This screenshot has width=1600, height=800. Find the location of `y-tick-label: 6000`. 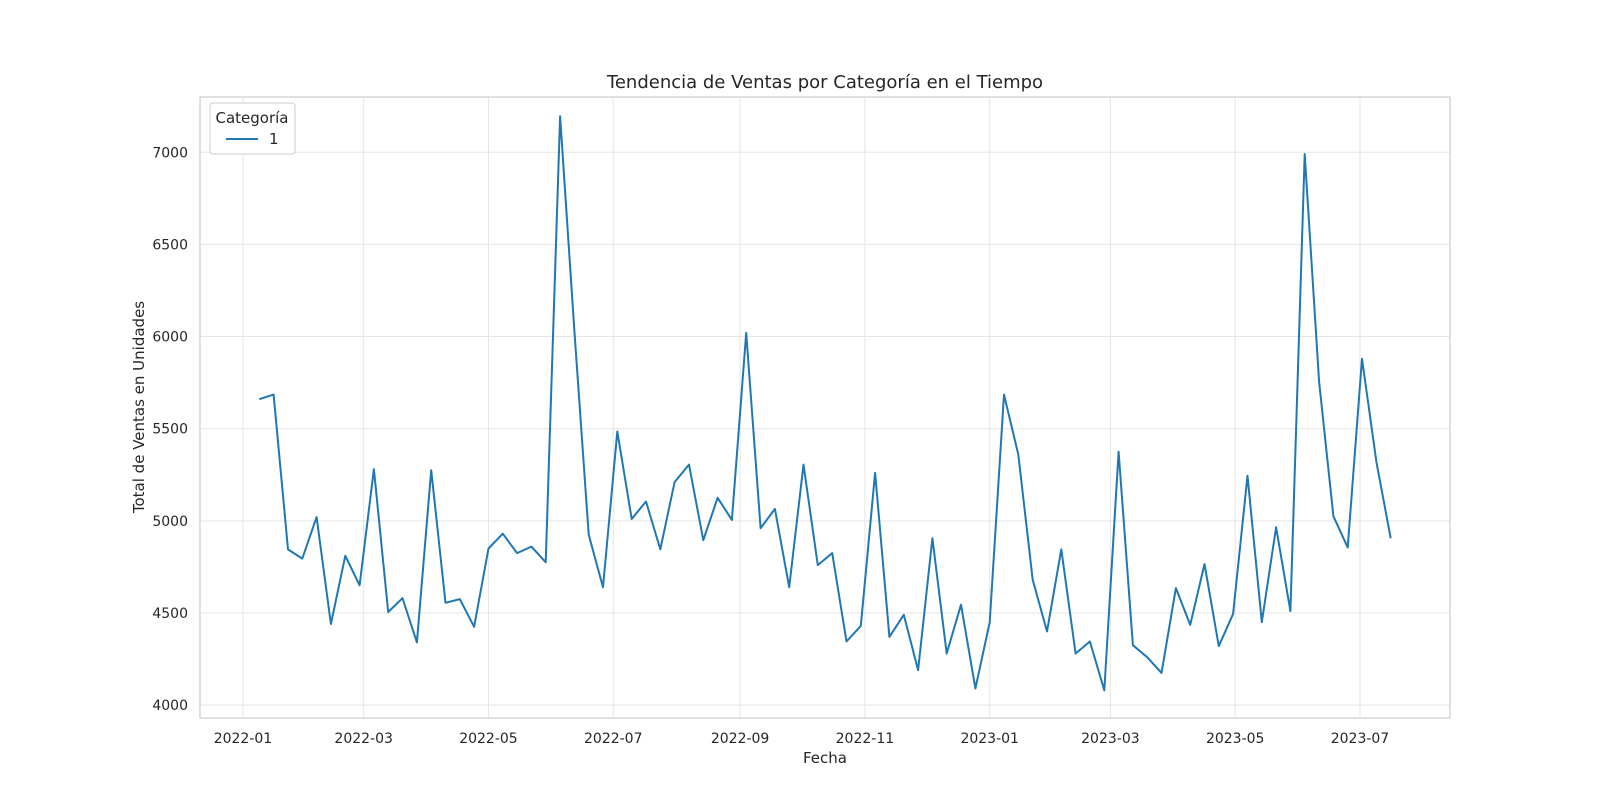

y-tick-label: 6000 is located at coordinates (170, 338).